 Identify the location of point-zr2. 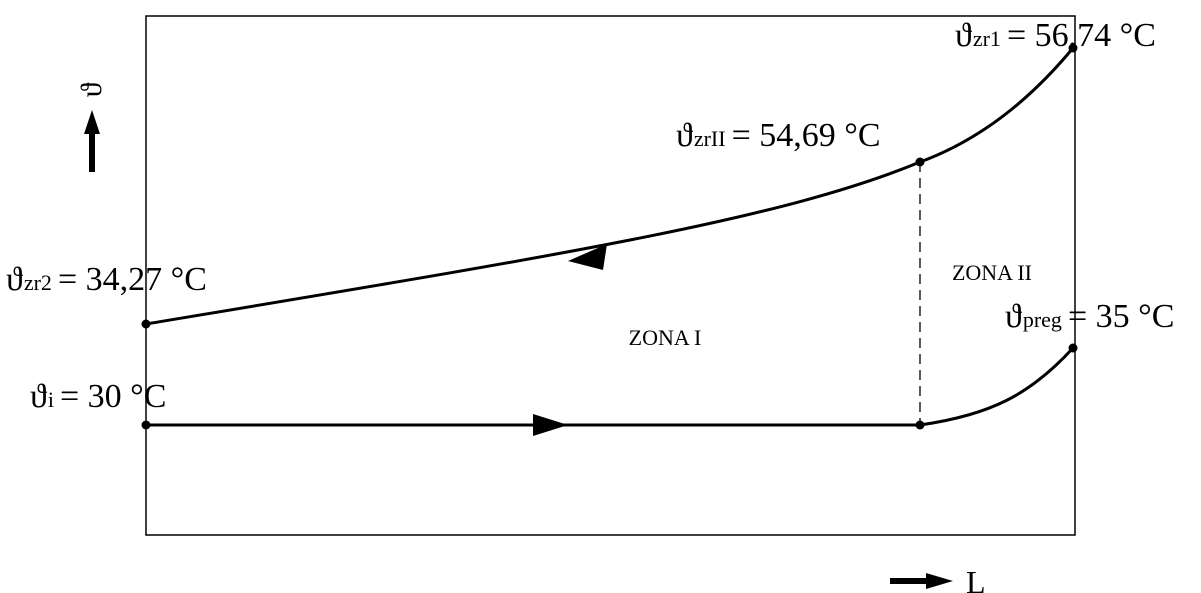
(146, 324).